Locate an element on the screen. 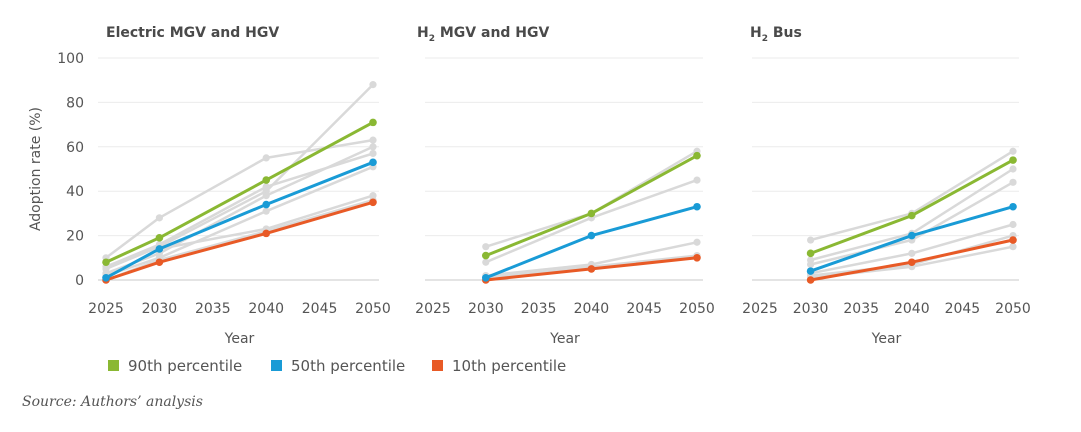  panel-title-rest: MGV and HGV is located at coordinates (492, 33).